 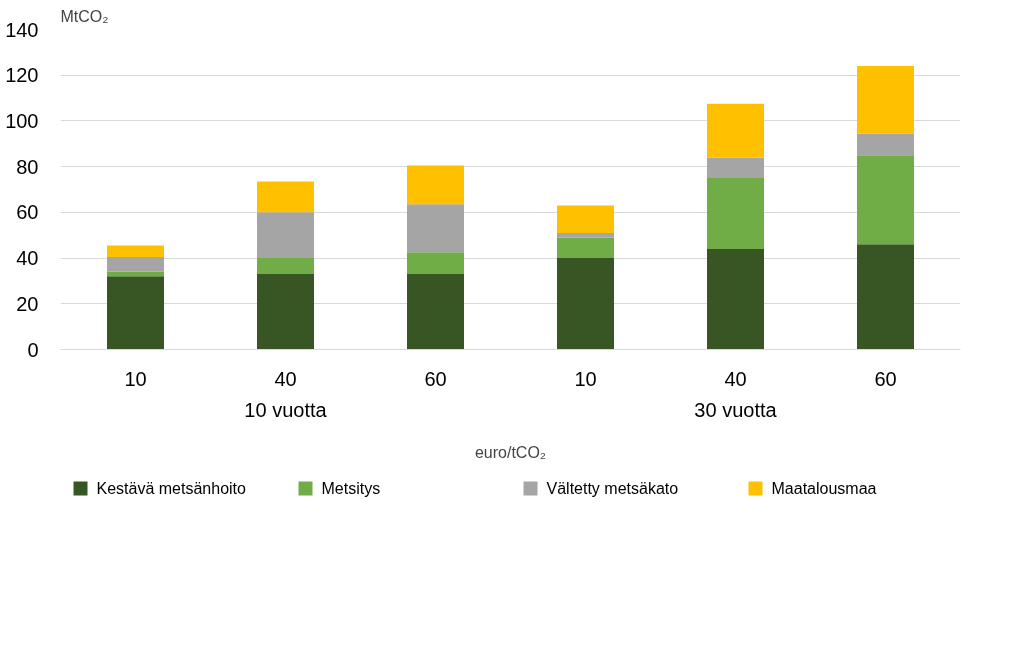 I want to click on y-tick-label: 120, so click(x=22, y=75).